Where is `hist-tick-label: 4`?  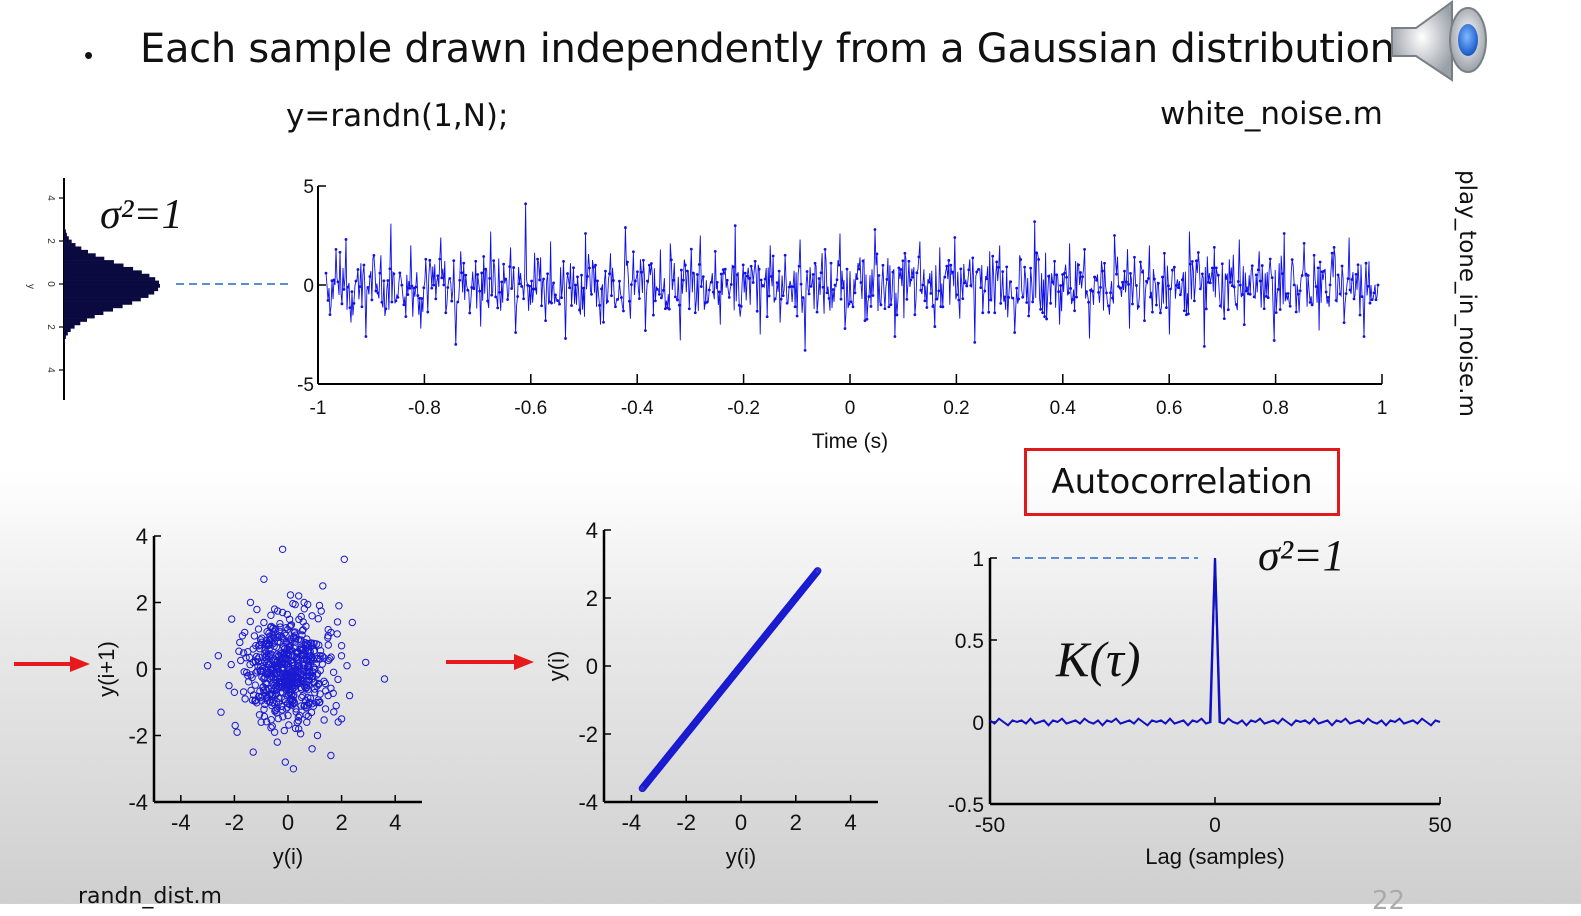 hist-tick-label: 4 is located at coordinates (50, 370).